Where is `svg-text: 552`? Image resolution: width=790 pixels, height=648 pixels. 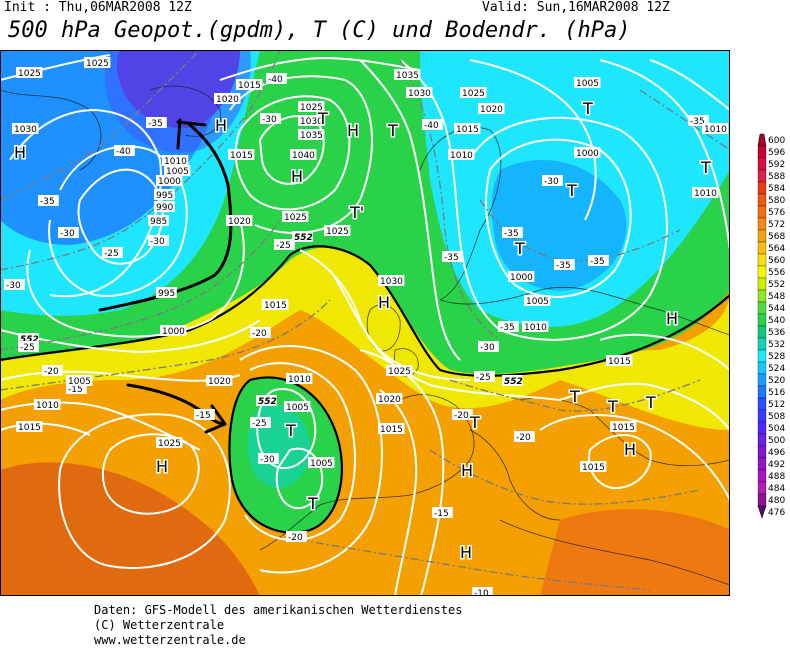 svg-text: 552 is located at coordinates (303, 238).